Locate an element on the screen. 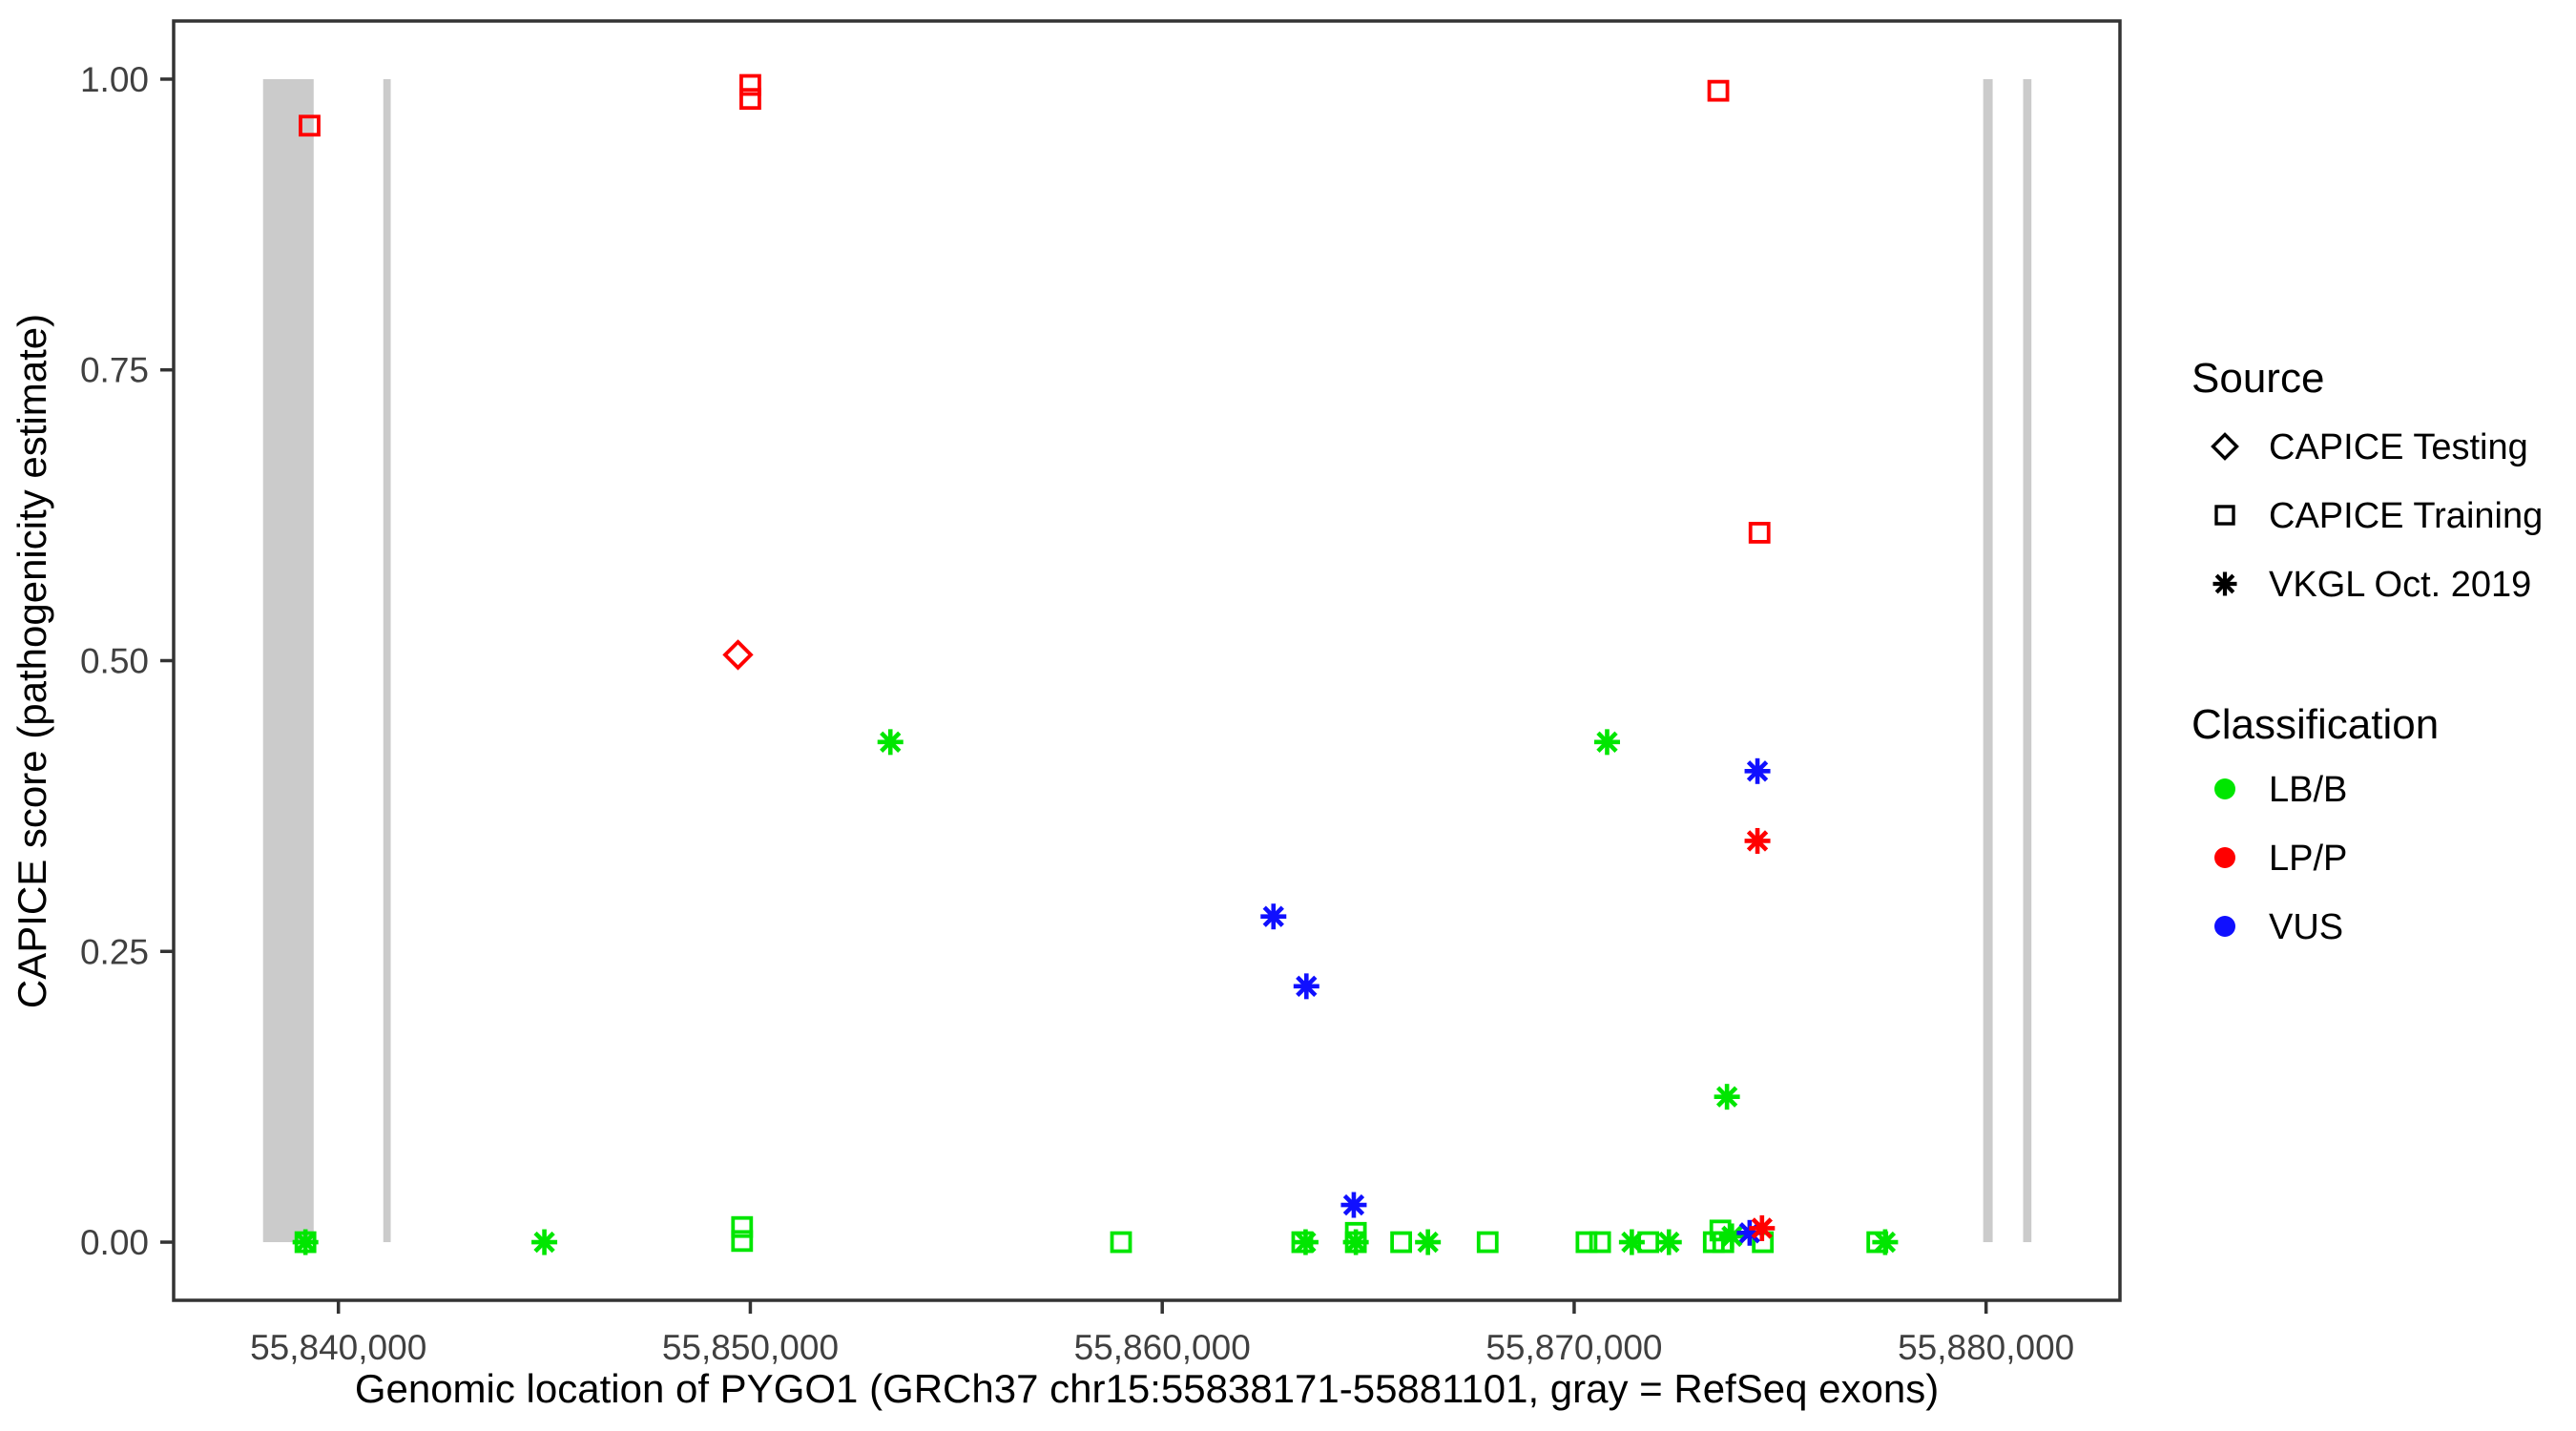  y-tick-label: 1.00 is located at coordinates (114, 79).